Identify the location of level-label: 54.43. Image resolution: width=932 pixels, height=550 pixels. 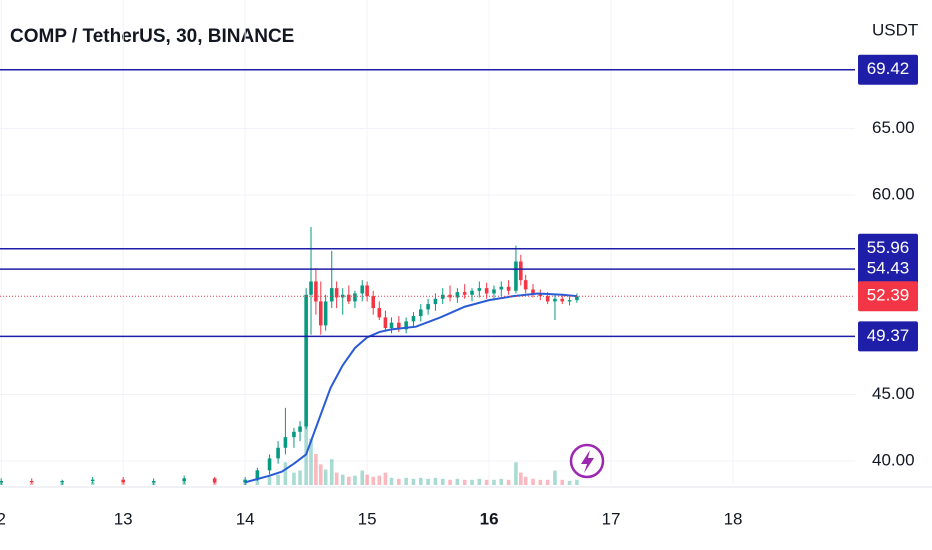
(888, 268).